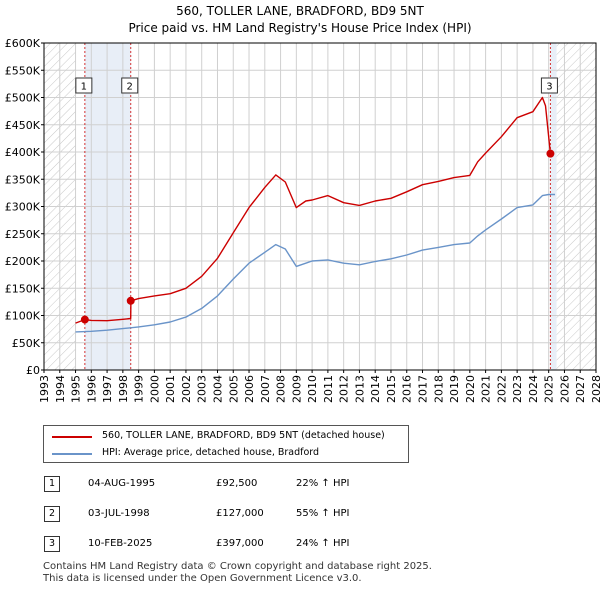 Image resolution: width=600 pixels, height=590 pixels. Describe the element at coordinates (323, 543) in the screenshot. I see `sale-hpi-change: 24% ↑ HPI` at that location.